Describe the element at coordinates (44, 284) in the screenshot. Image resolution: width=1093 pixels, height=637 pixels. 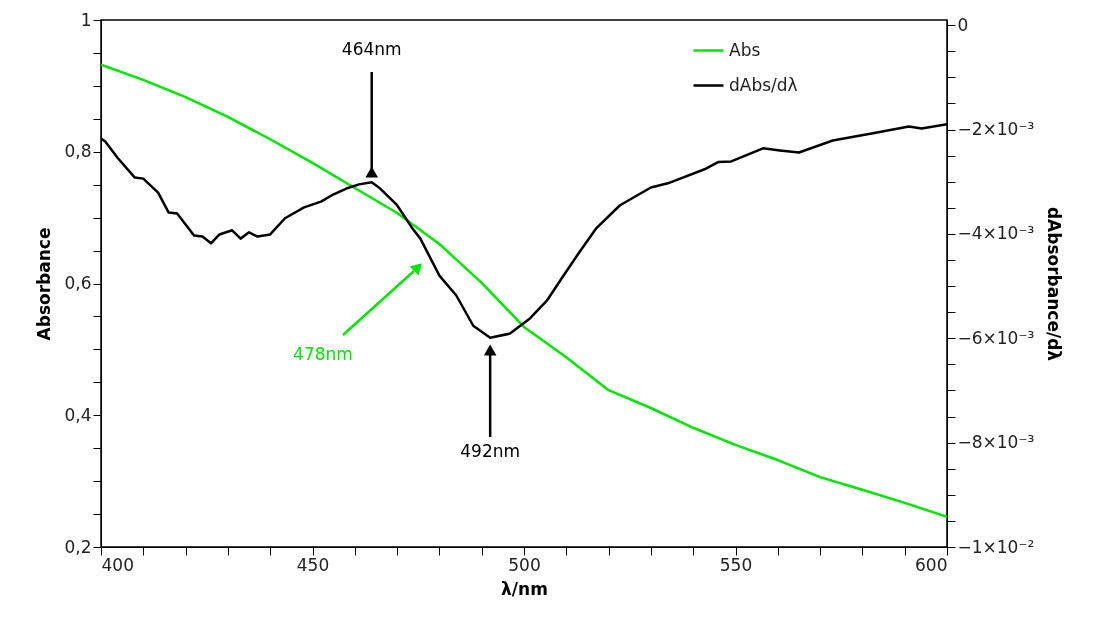
I see `y-axis-title: Absorbance` at that location.